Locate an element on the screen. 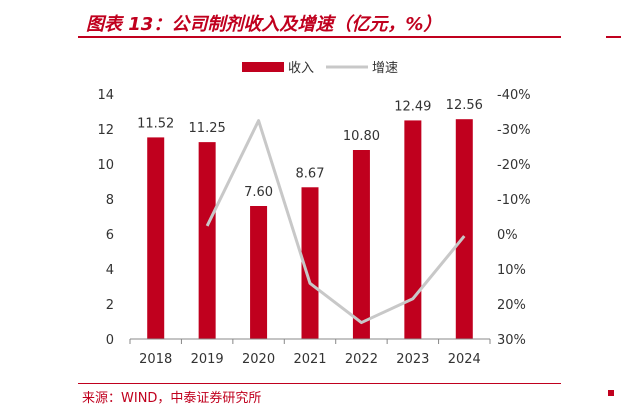 The image size is (621, 415). bar-data-label: 8.67 is located at coordinates (310, 173).